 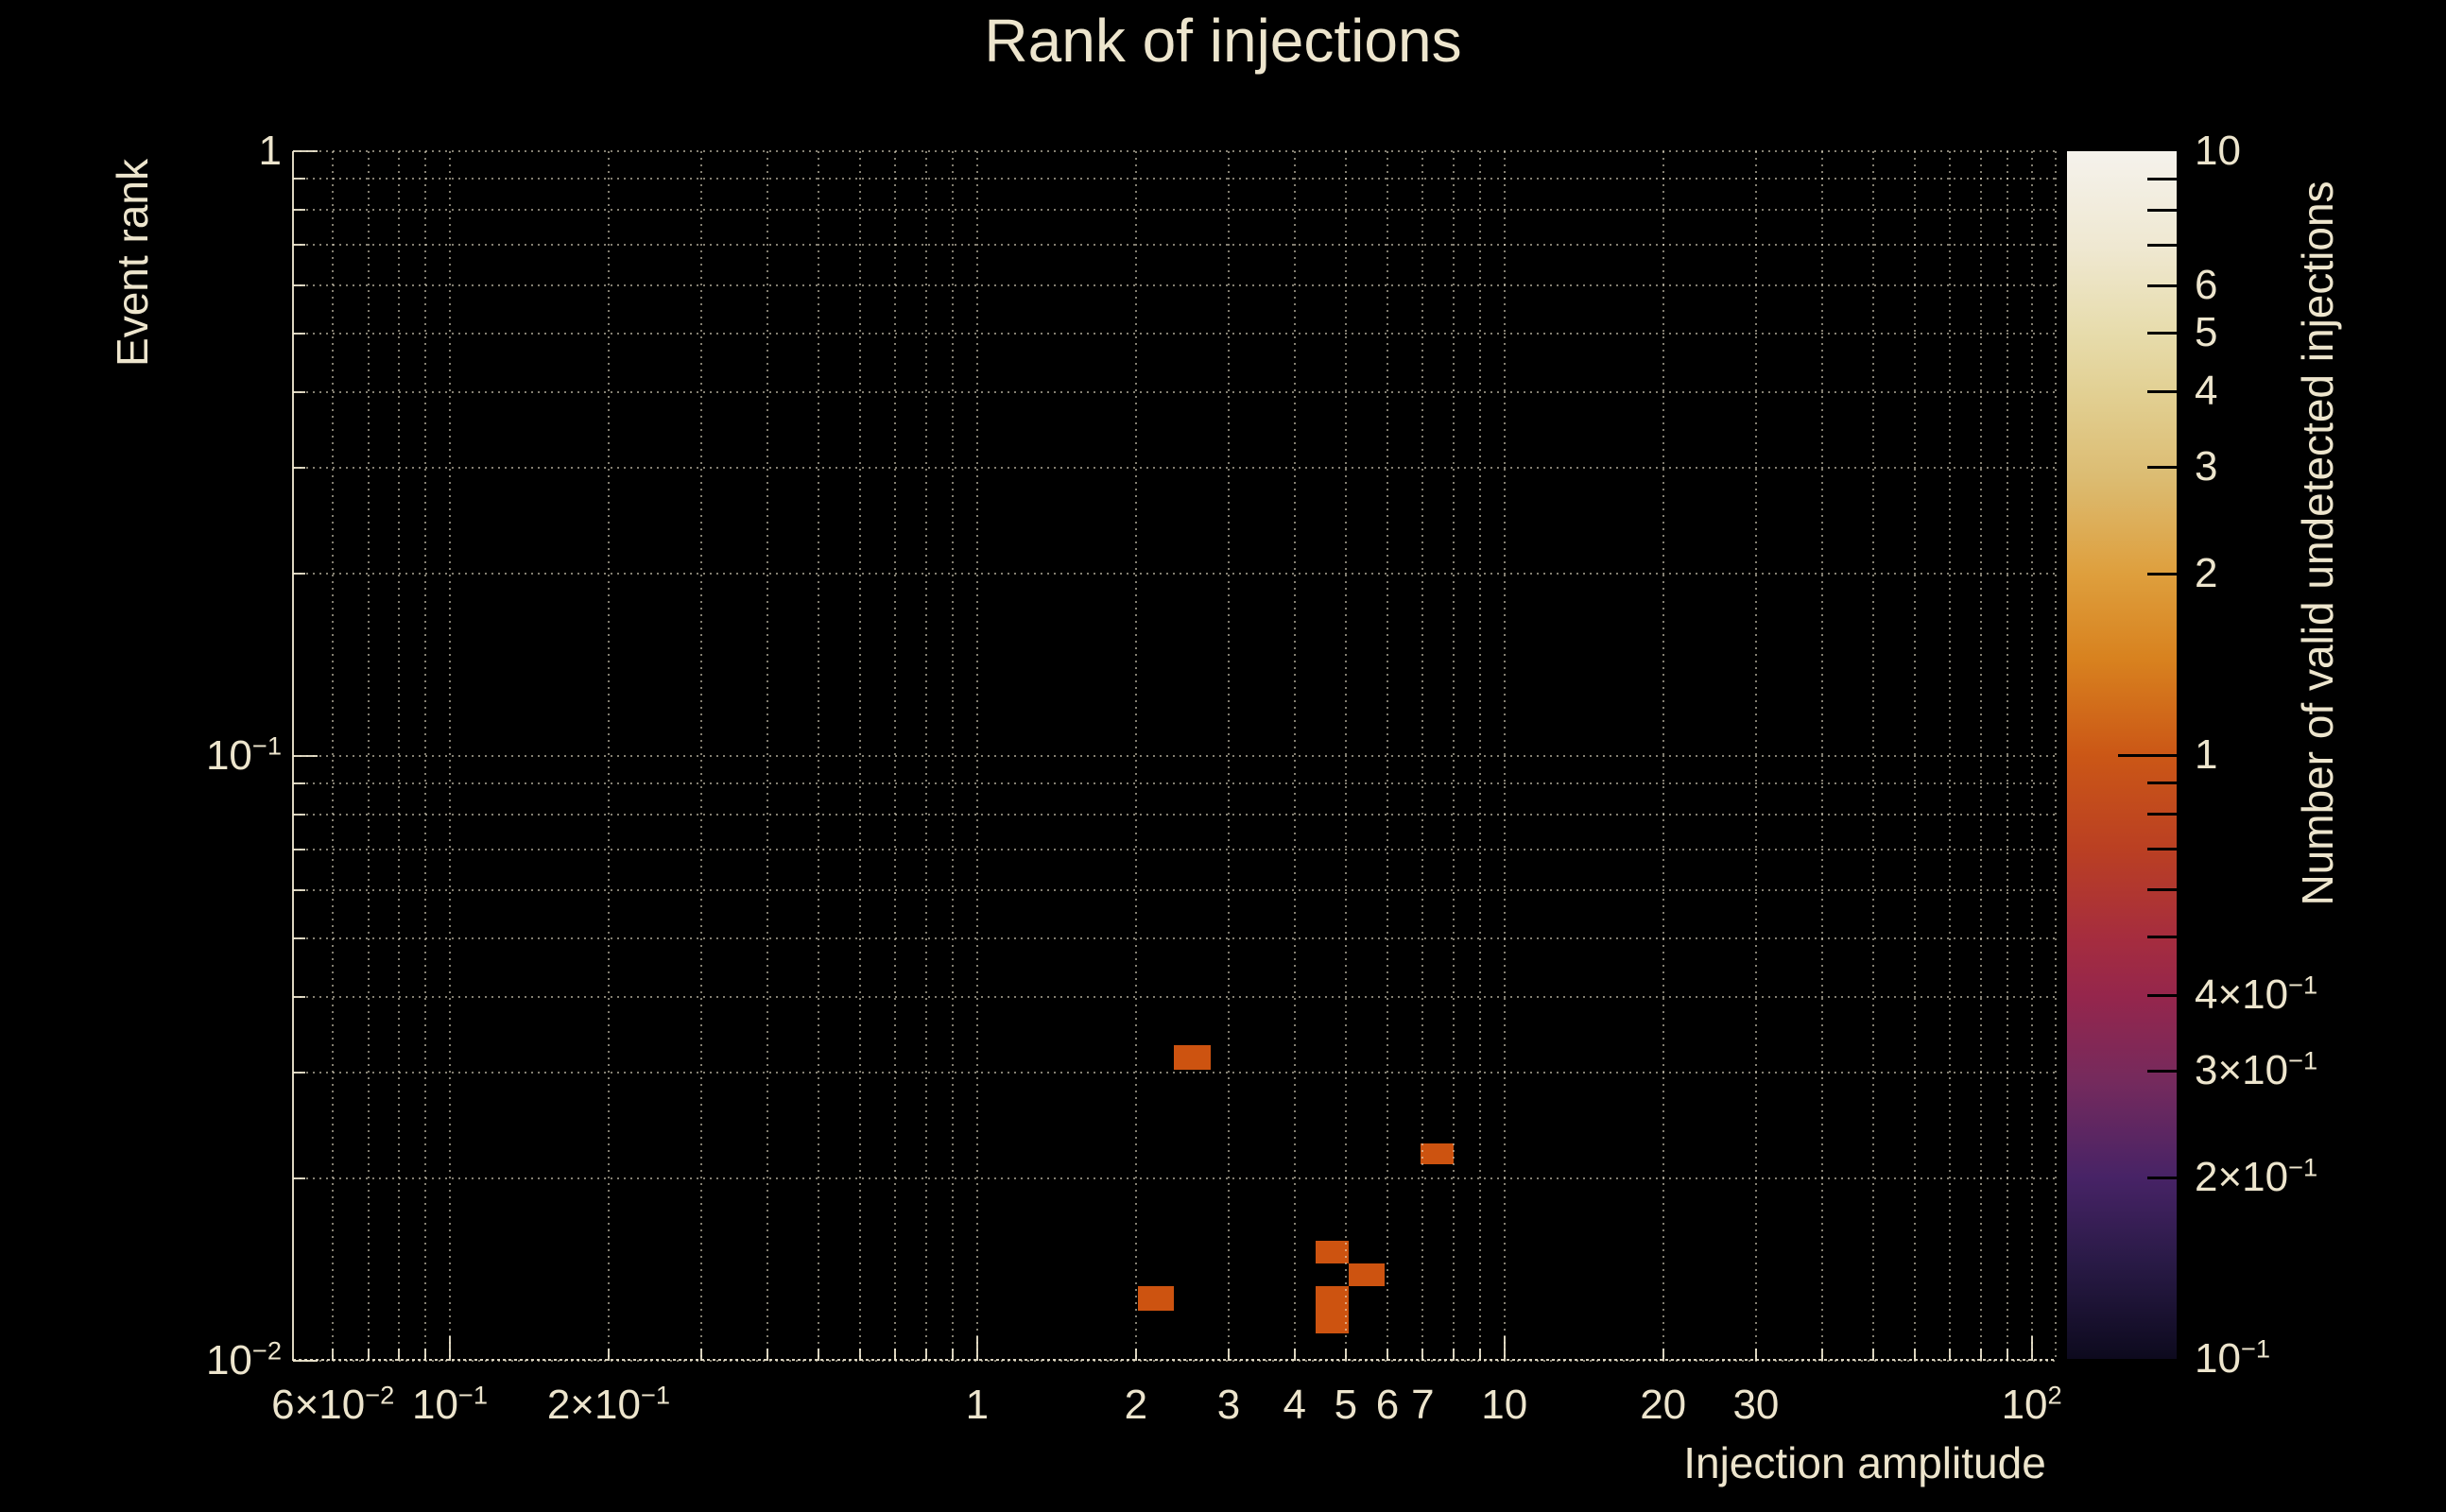 I want to click on colorbar-tick-label: 4, so click(x=2206, y=391).